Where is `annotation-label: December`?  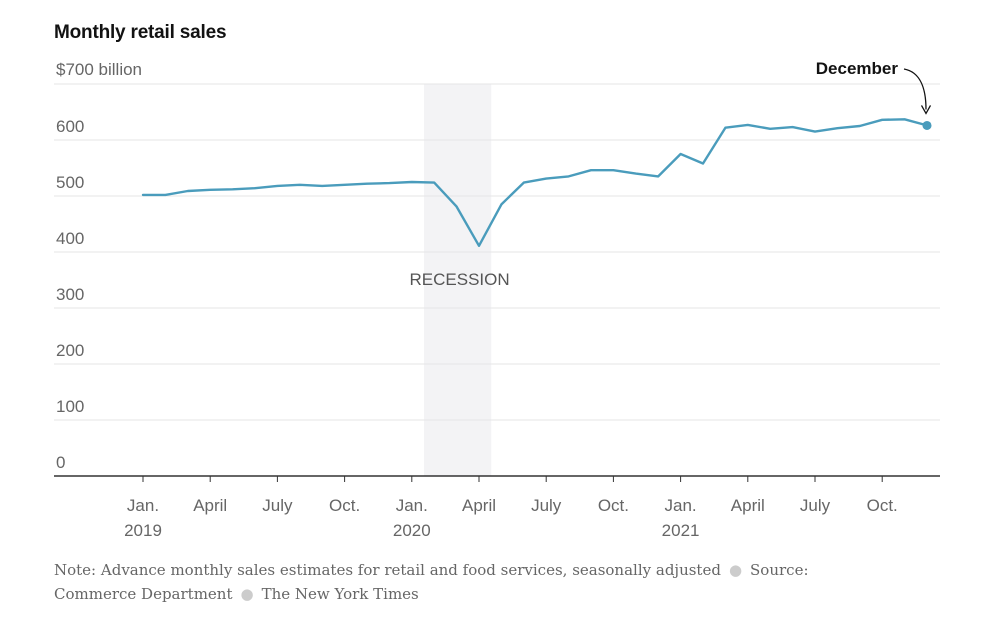 annotation-label: December is located at coordinates (857, 68).